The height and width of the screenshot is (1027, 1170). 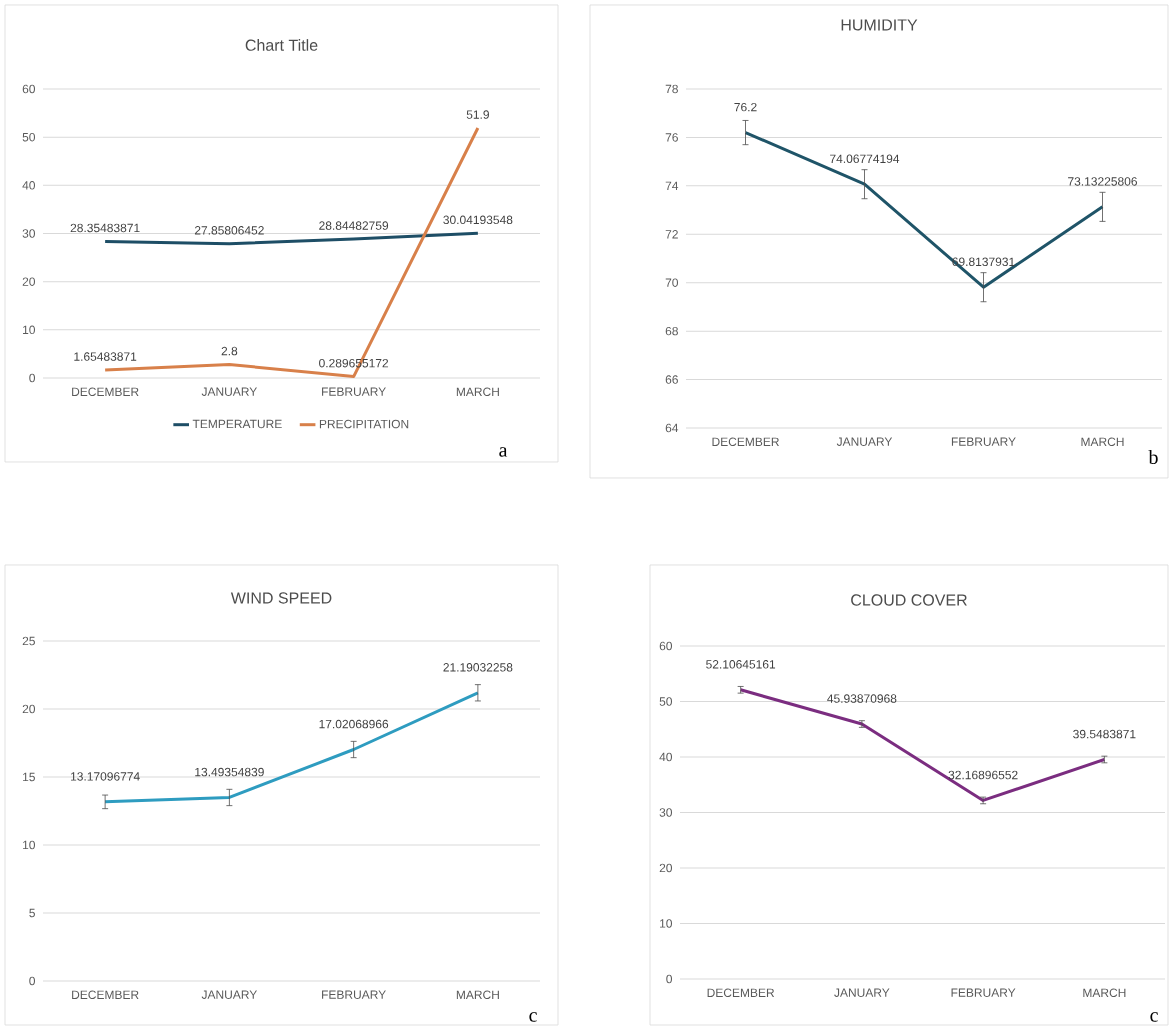 What do you see at coordinates (1104, 734) in the screenshot?
I see `data-label: 39.5483871` at bounding box center [1104, 734].